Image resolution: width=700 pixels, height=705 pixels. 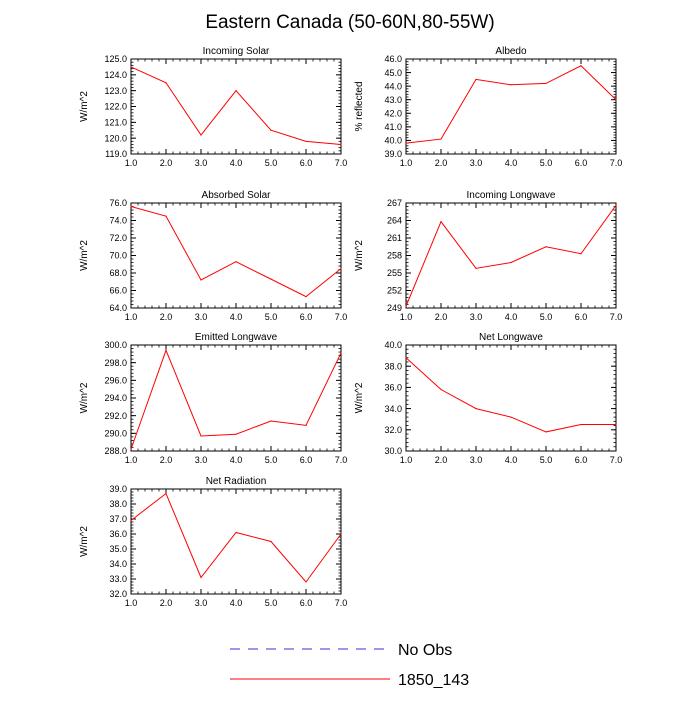 I want to click on panel-title: Incoming Solar, so click(x=236, y=51).